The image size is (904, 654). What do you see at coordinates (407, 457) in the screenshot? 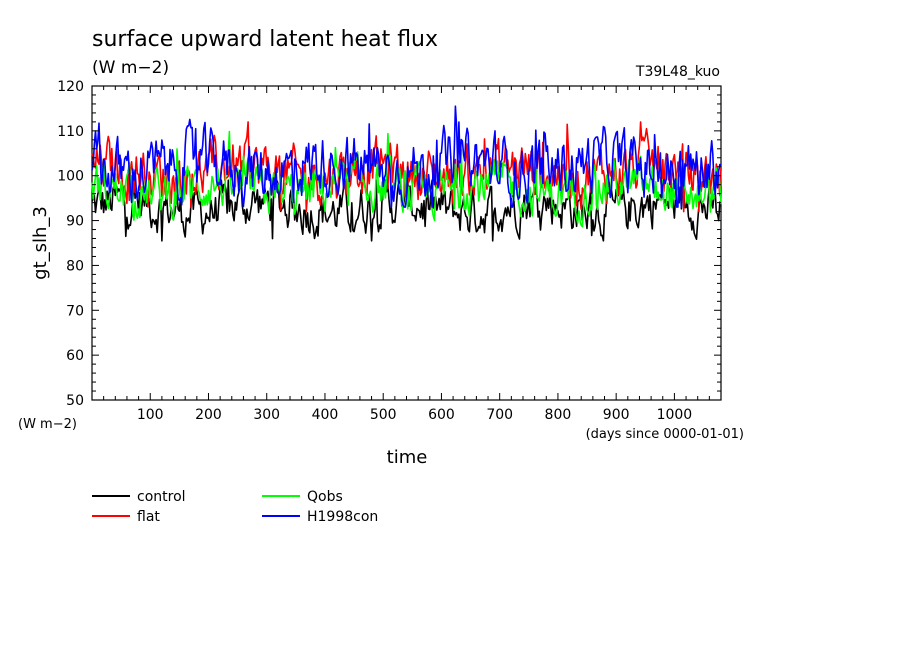
I see `x-axis-label: time` at bounding box center [407, 457].